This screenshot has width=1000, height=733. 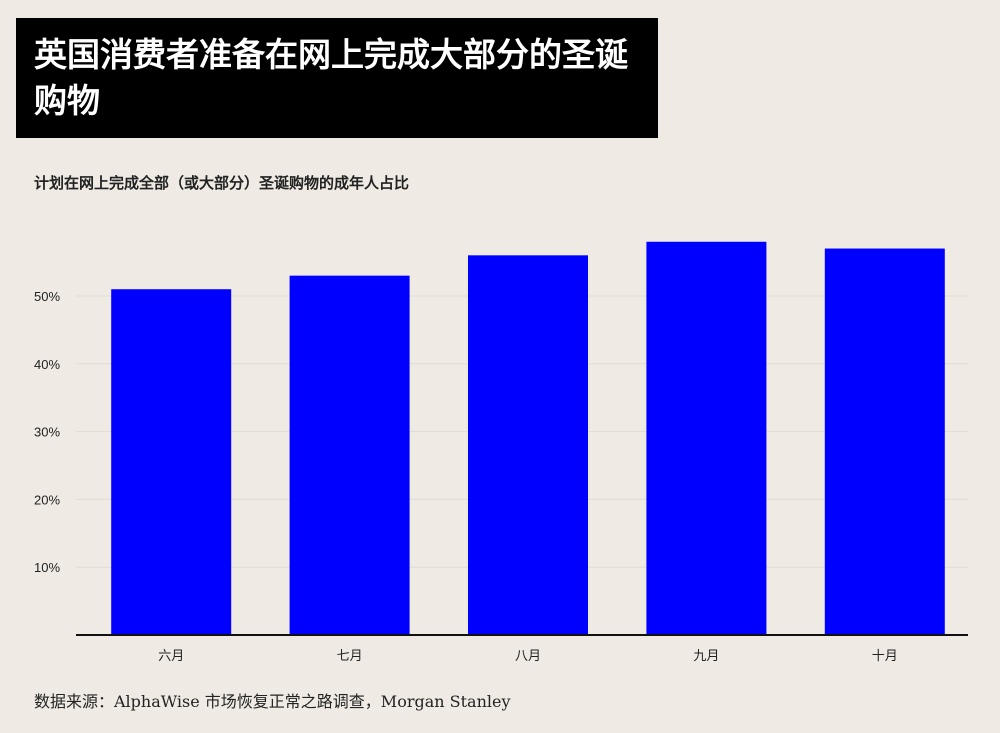 I want to click on x-tick-label: 七月, so click(x=350, y=656).